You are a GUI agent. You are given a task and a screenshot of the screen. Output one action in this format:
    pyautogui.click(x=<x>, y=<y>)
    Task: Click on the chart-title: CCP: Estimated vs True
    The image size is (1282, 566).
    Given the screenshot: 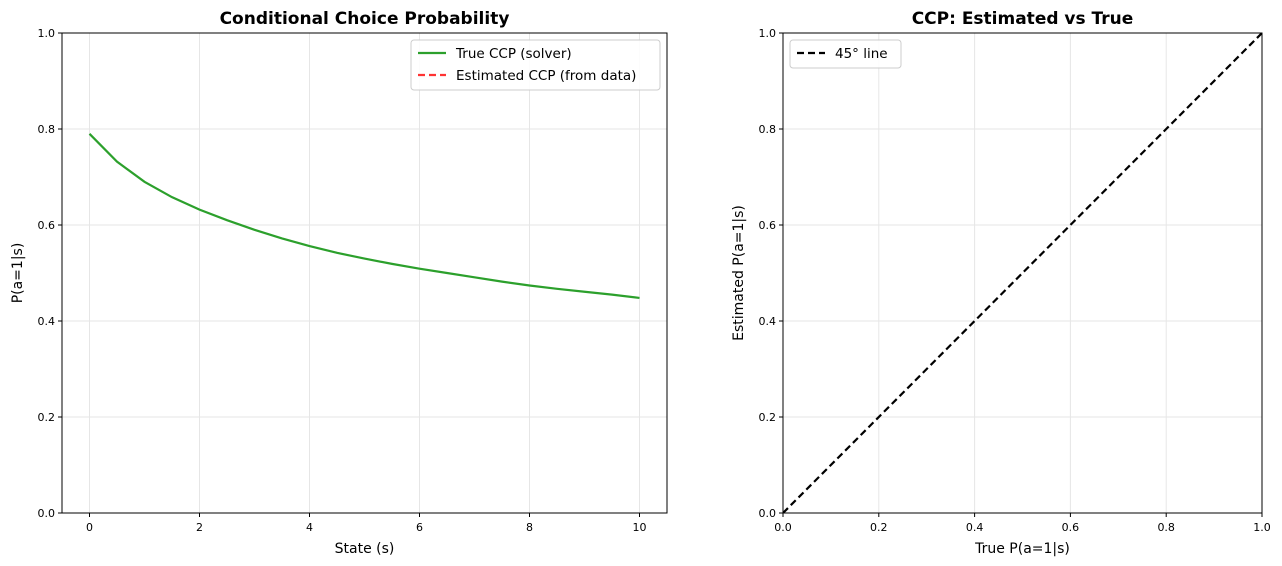 What is the action you would take?
    pyautogui.click(x=1023, y=19)
    